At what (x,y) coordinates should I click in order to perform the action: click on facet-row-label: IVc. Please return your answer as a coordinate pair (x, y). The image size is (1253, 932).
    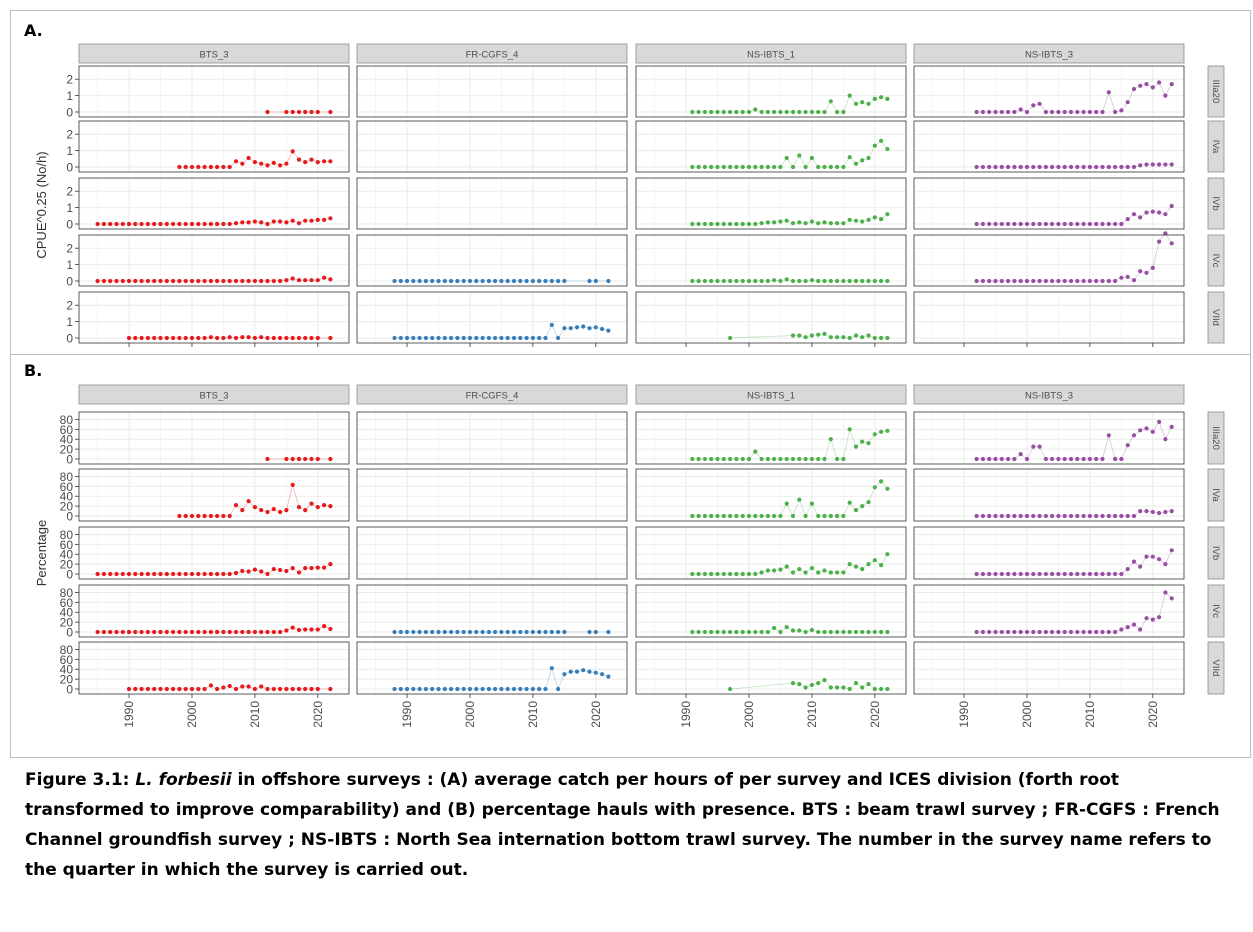
    Looking at the image, I should click on (1215, 611).